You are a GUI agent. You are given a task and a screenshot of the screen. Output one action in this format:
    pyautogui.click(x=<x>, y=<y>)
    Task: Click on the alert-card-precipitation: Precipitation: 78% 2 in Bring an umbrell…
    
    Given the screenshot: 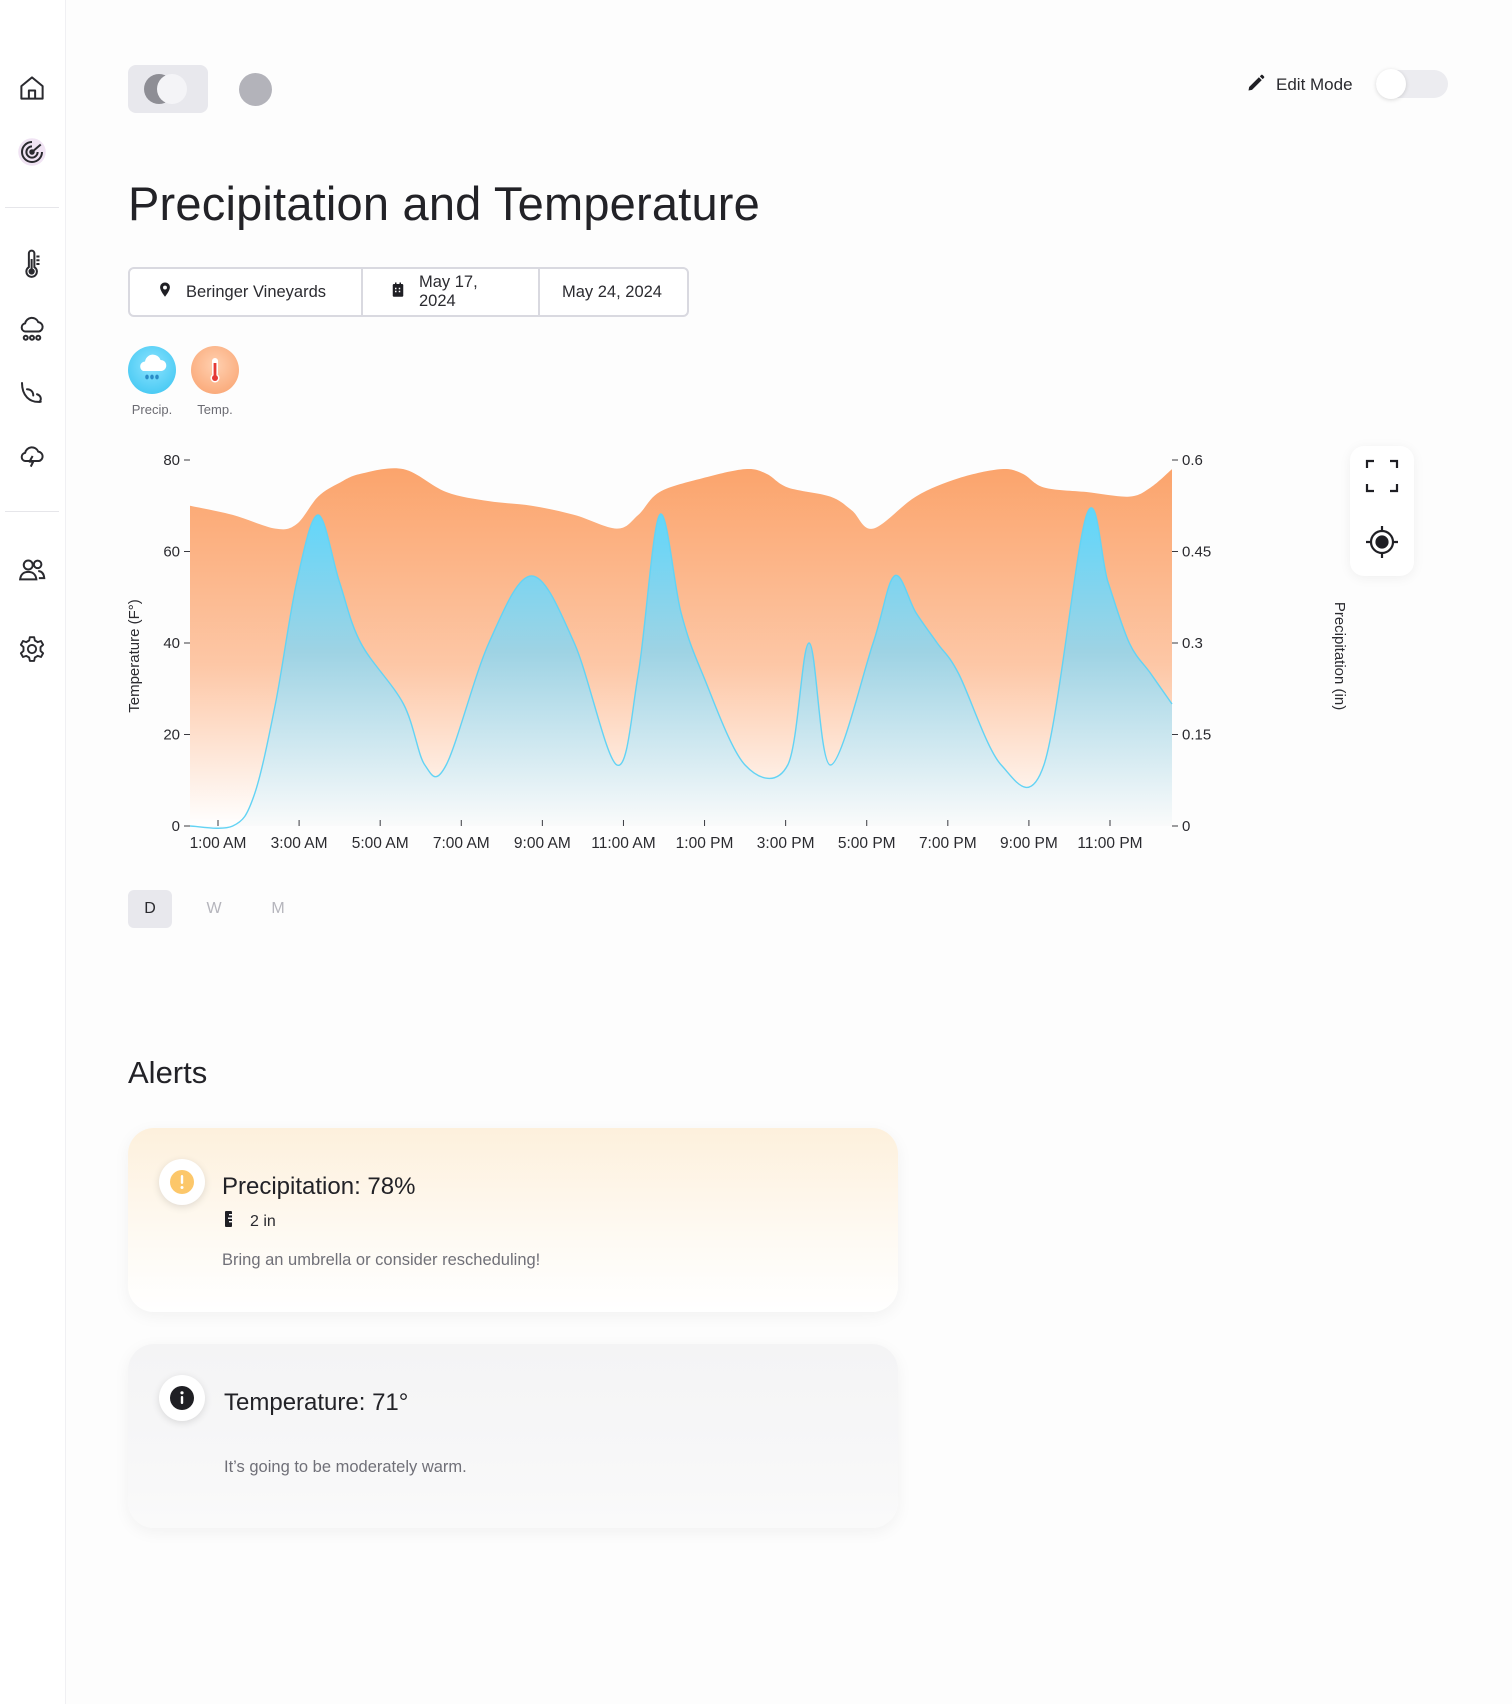 What is the action you would take?
    pyautogui.click(x=513, y=1220)
    